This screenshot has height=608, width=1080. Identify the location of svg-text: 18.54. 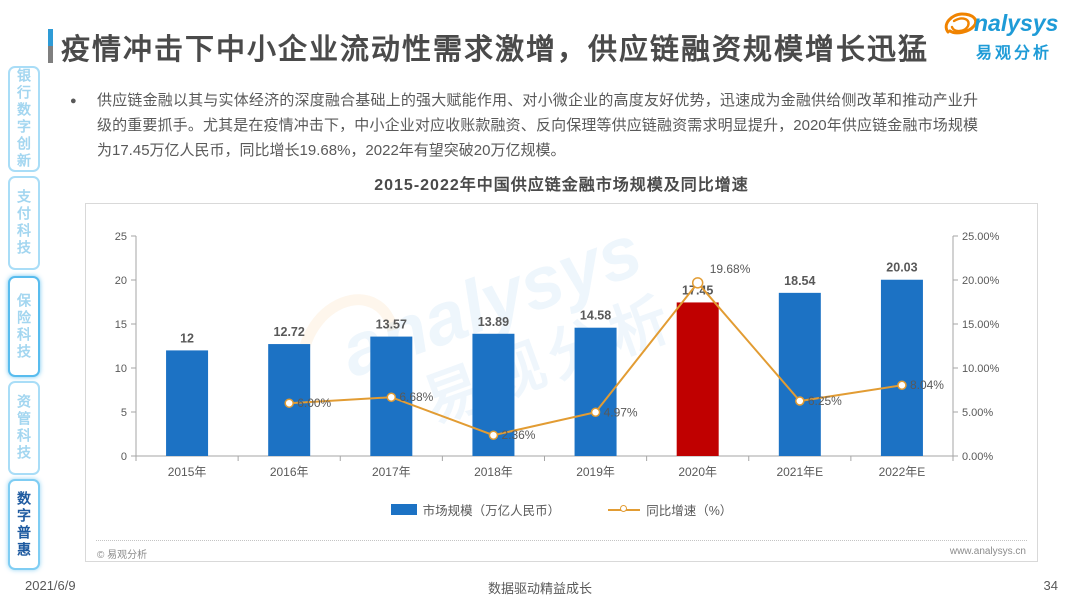
(799, 281).